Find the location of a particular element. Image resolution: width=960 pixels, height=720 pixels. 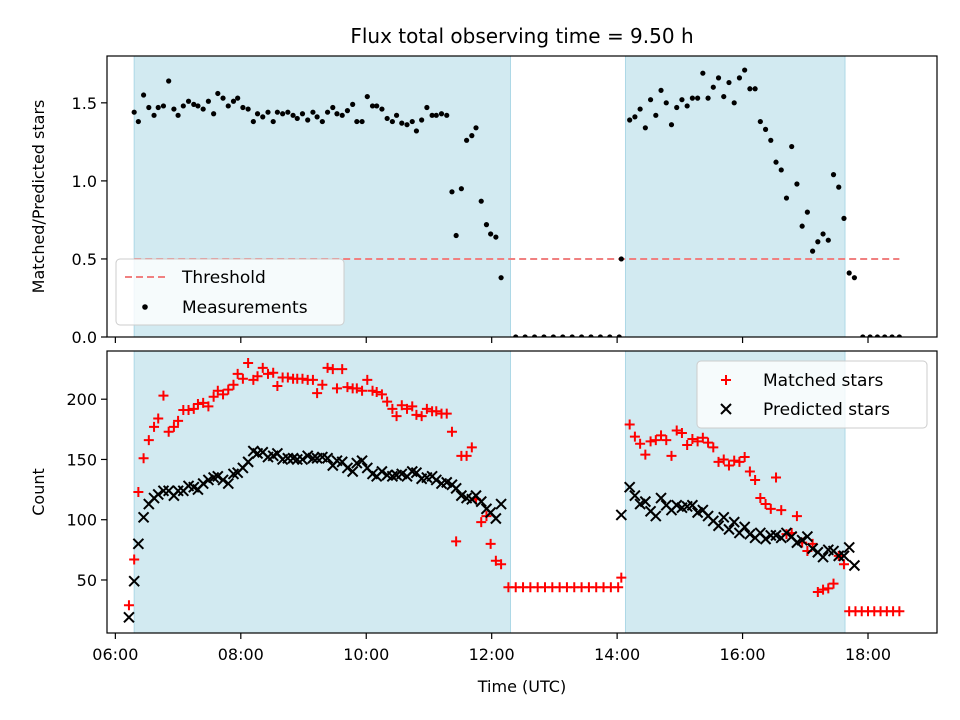

y-tick-label: 50 is located at coordinates (87, 580).